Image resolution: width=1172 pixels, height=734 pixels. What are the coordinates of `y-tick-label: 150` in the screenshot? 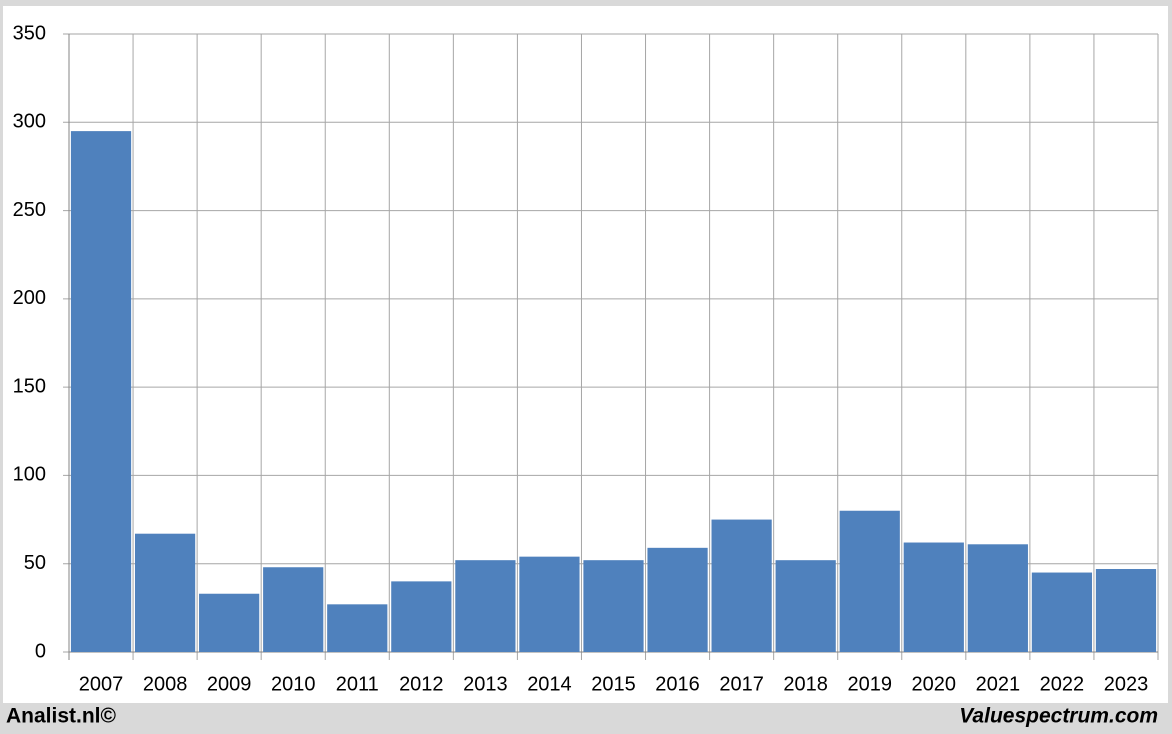 It's located at (29, 386).